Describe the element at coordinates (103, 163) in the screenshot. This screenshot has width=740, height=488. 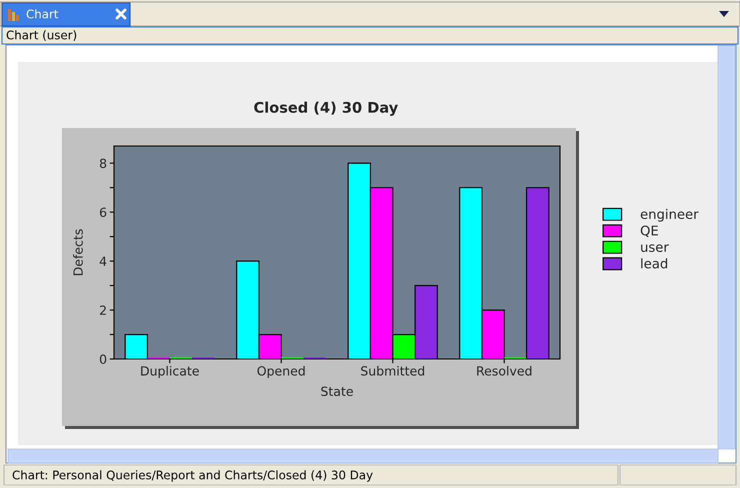
I see `y-tick-label: 8` at that location.